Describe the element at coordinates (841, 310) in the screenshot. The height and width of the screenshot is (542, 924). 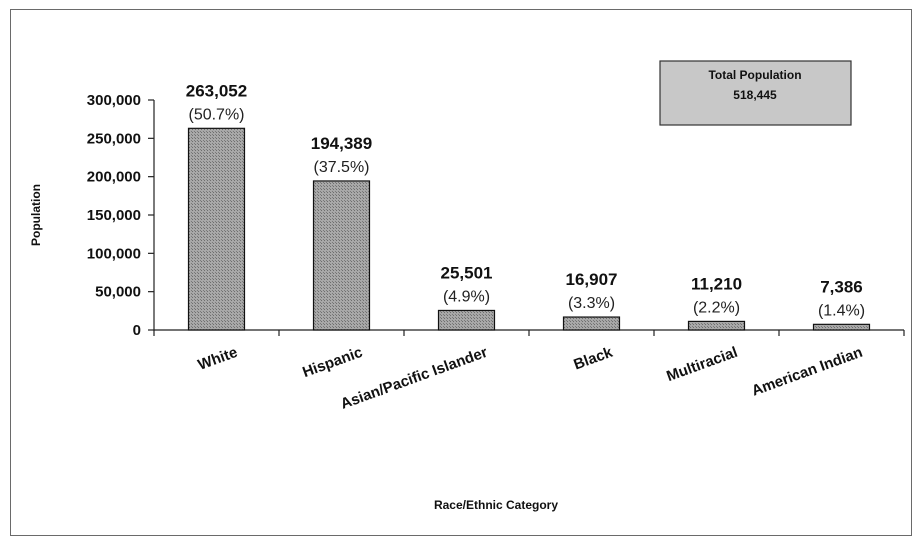
I see `bar-percent-label: (1.4%)` at that location.